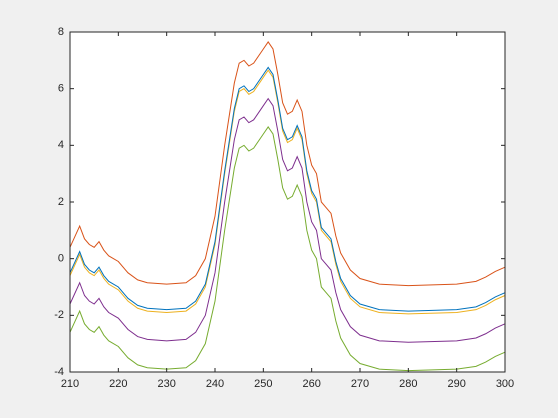  Describe the element at coordinates (61, 259) in the screenshot. I see `y-tick-label: 0` at that location.